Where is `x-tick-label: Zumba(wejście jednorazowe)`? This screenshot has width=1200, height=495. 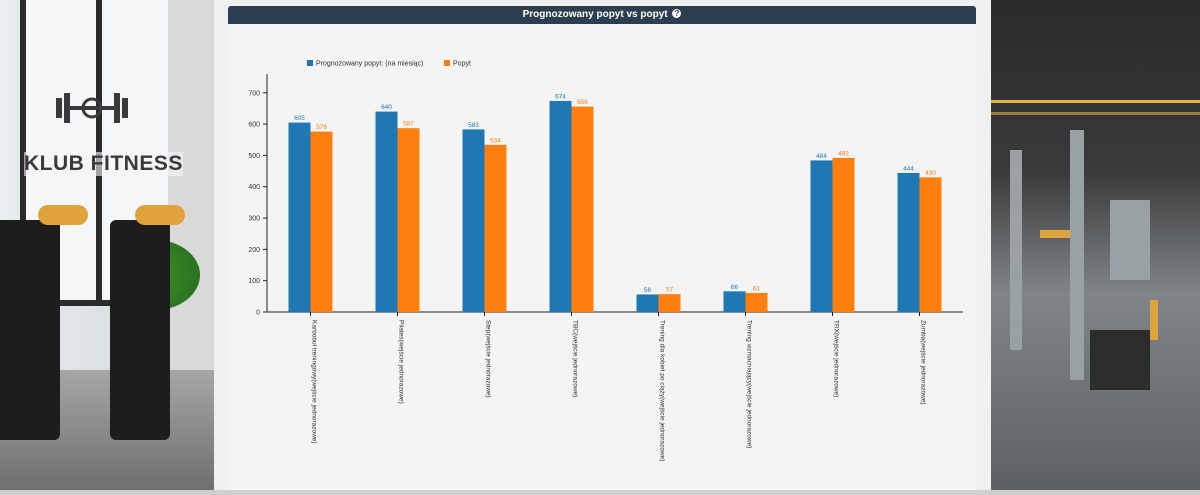 x-tick-label: Zumba(wejście jednorazowe) is located at coordinates (923, 362).